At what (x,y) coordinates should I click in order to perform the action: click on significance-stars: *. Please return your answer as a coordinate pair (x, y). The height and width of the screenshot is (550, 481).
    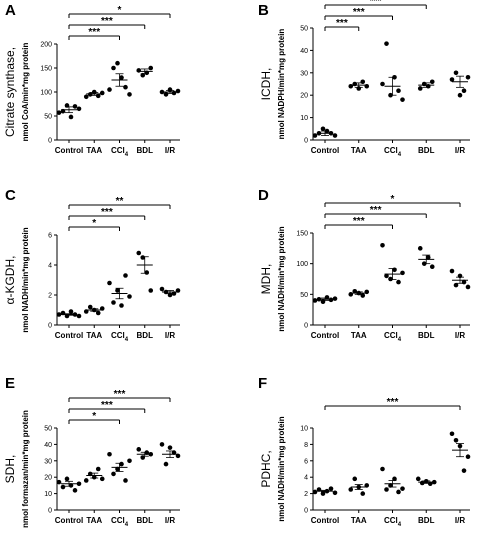
    Looking at the image, I should click on (393, 199).